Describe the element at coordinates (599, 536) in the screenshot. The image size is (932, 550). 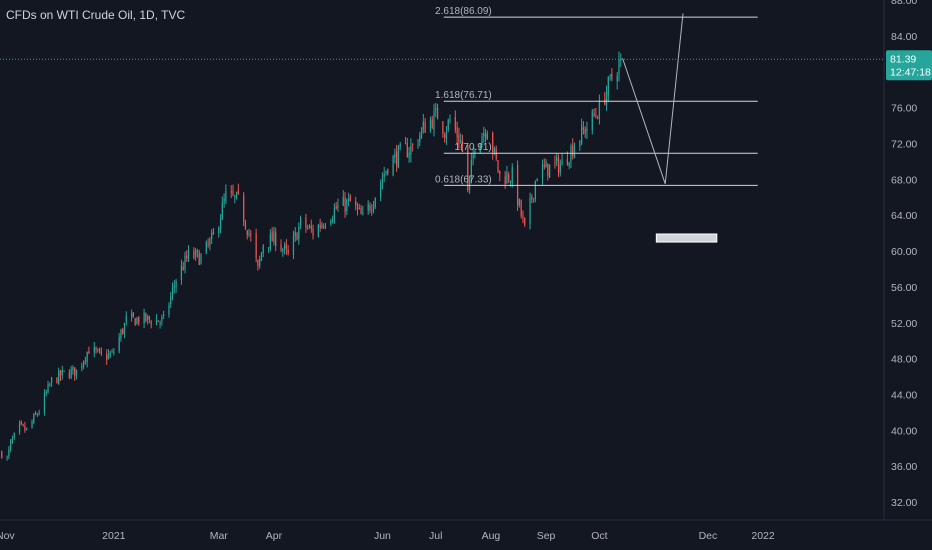
I see `time-tick-label: Oct` at that location.